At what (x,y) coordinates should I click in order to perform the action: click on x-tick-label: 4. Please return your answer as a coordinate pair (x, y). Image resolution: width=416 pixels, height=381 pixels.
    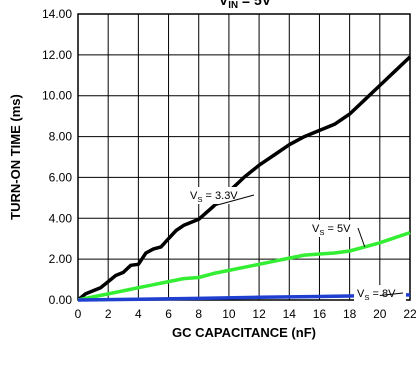
    Looking at the image, I should click on (138, 314).